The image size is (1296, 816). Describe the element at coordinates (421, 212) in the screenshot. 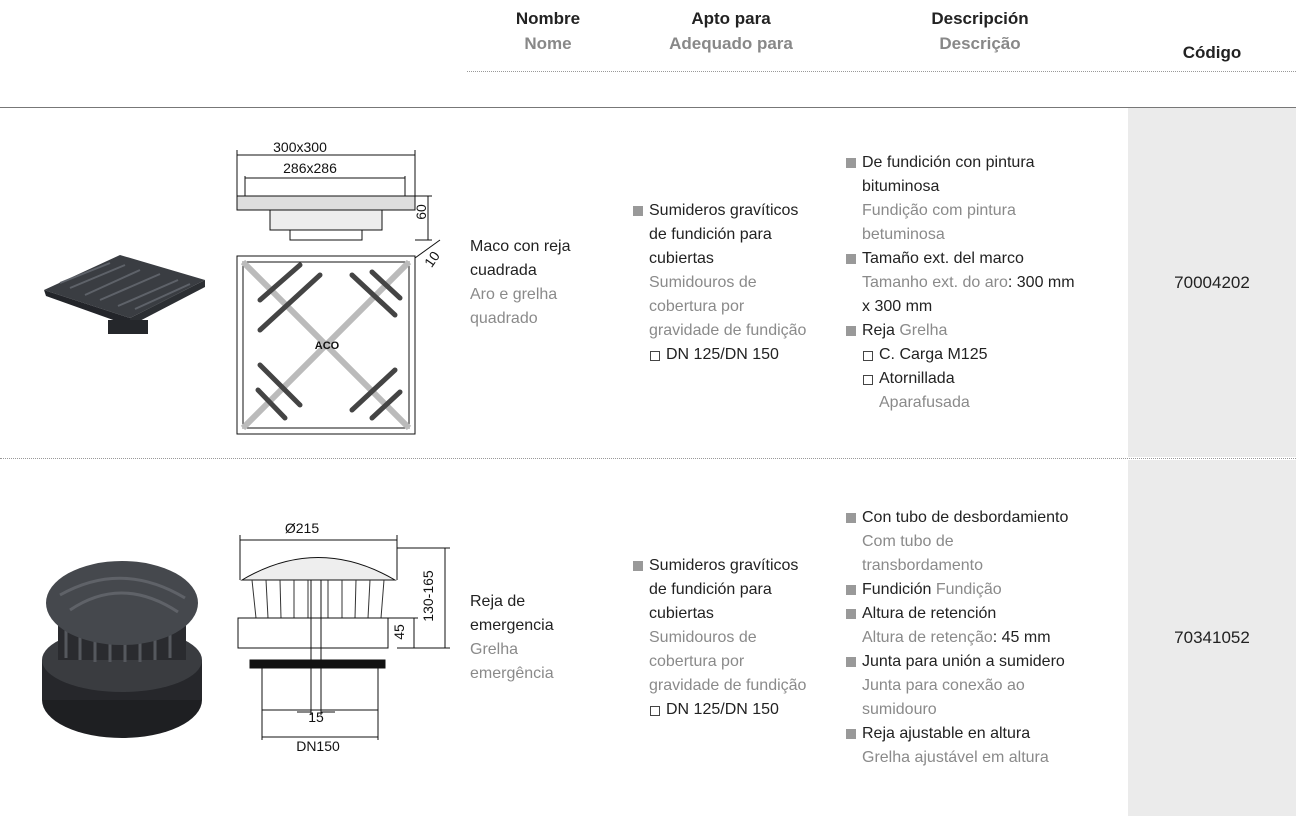

I see `dimension-label: 60` at that location.